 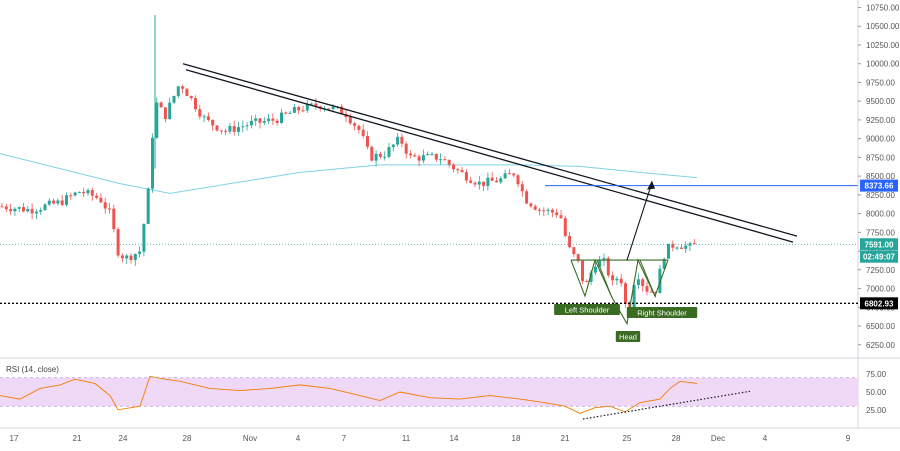 What do you see at coordinates (880, 326) in the screenshot?
I see `price-tick-label: 6500.00` at bounding box center [880, 326].